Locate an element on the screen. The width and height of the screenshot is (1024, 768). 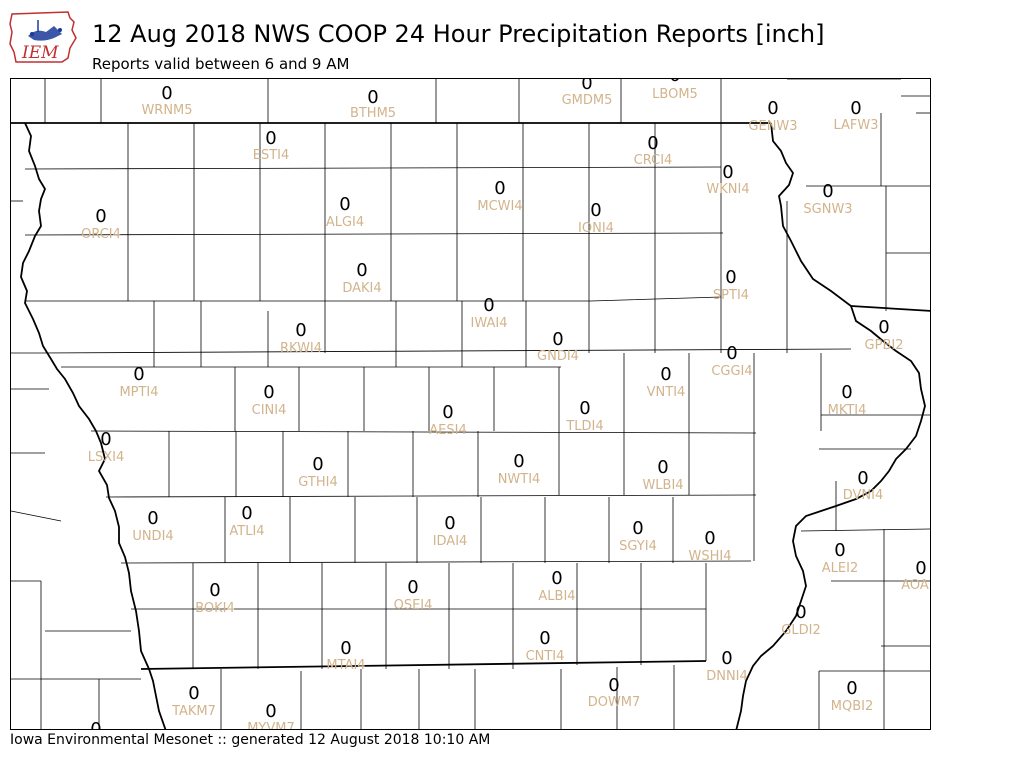
station-id-label: GNDI4 is located at coordinates (558, 356).